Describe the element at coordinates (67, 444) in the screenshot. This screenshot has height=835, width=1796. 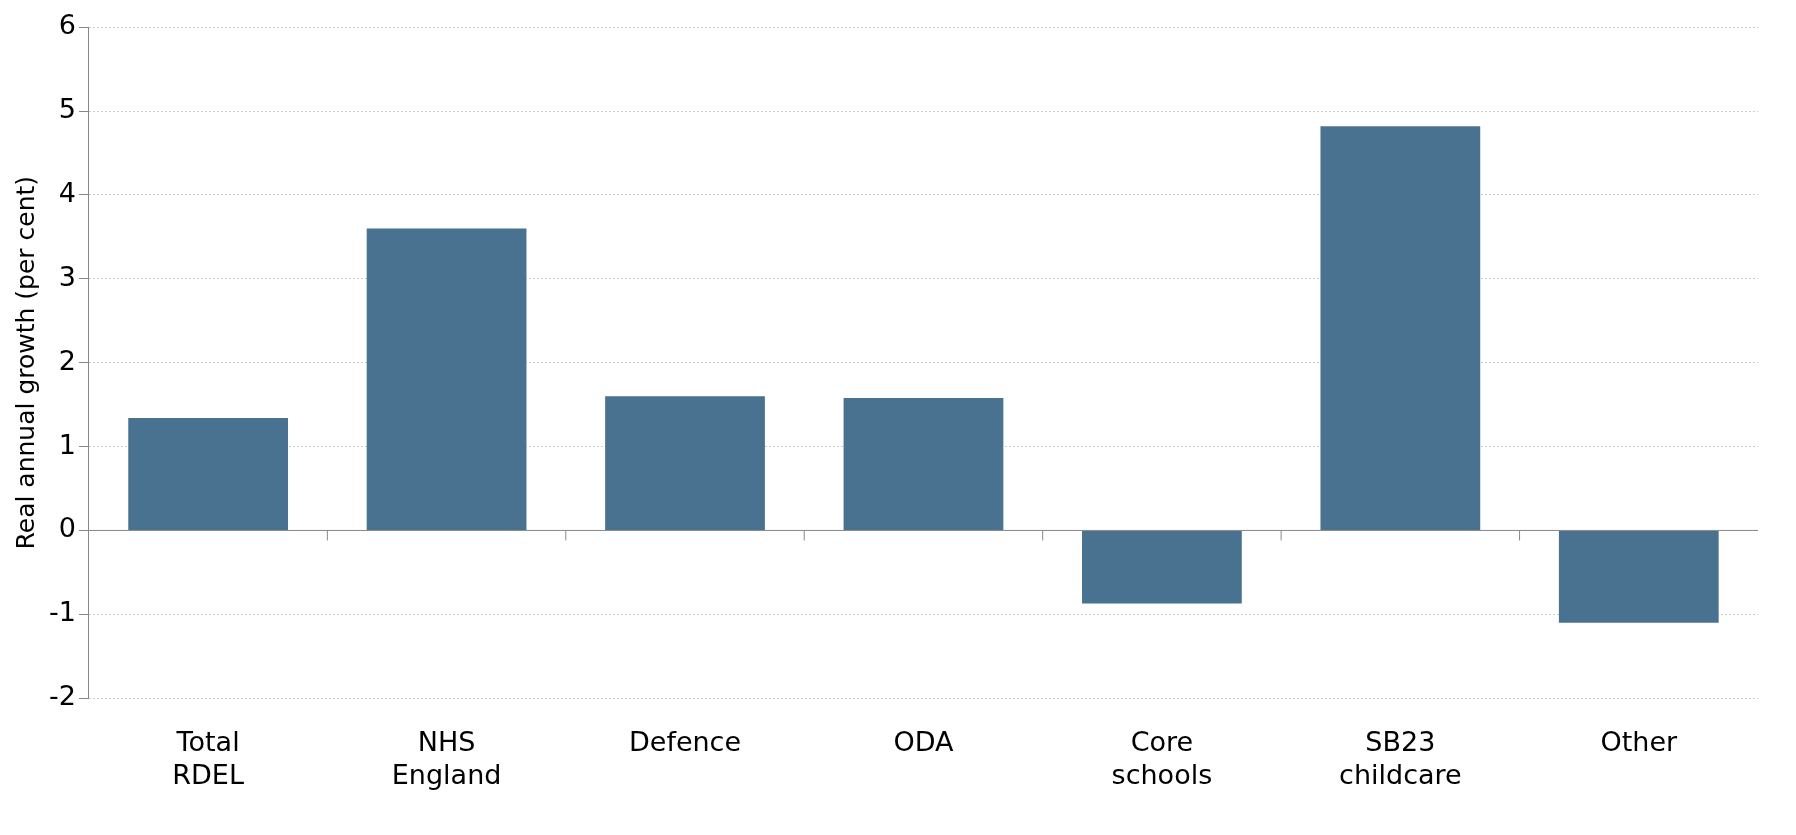
I see `y-tick-label: 1` at that location.